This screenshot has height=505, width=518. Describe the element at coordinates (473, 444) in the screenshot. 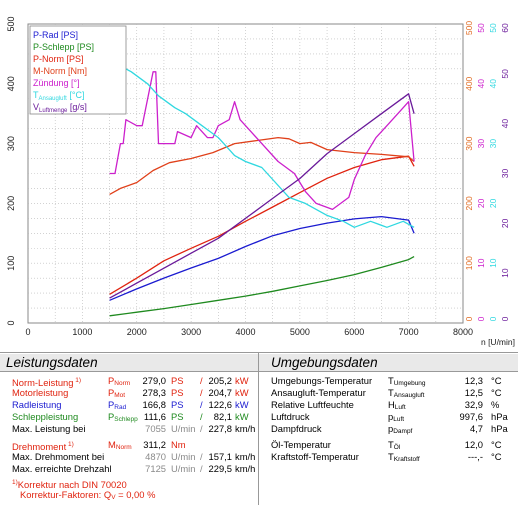

I see `umgebung-value: 12,0` at that location.